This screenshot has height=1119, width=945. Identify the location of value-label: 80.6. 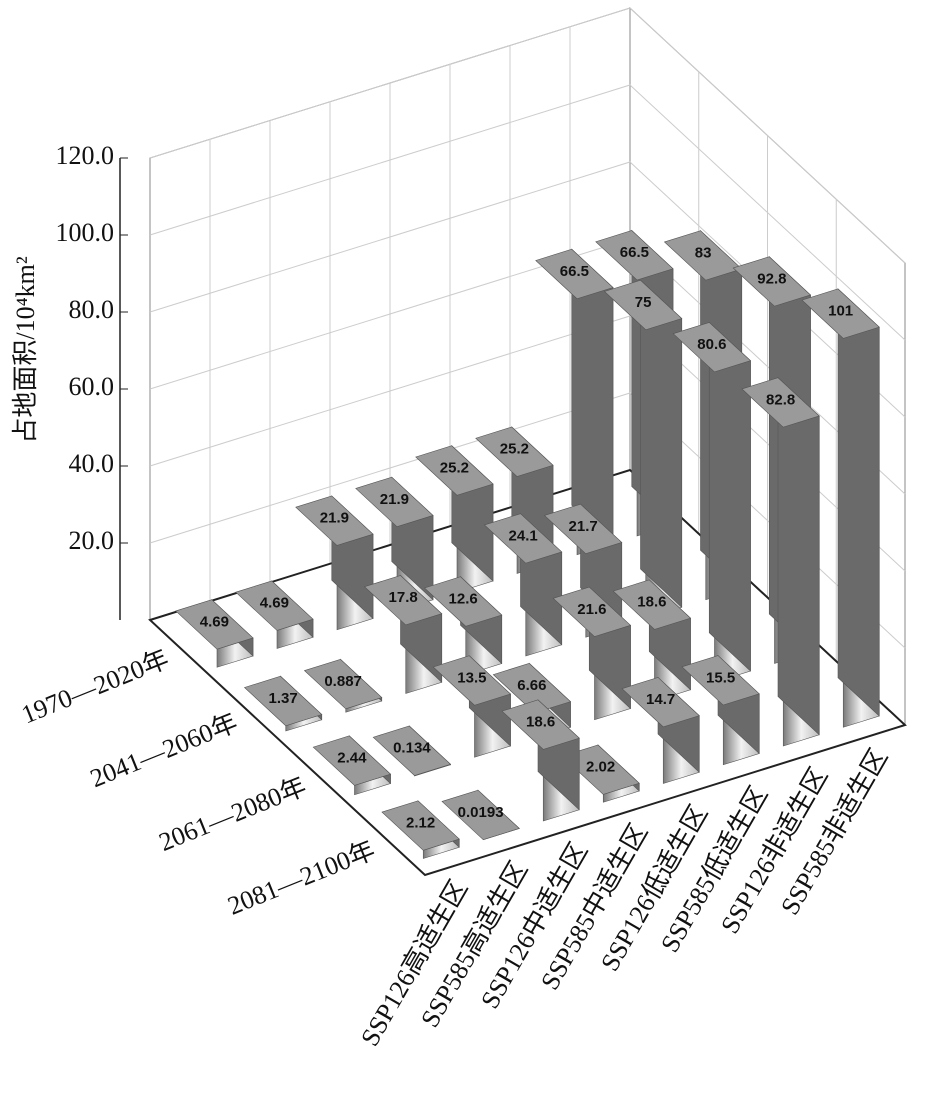
(711, 344).